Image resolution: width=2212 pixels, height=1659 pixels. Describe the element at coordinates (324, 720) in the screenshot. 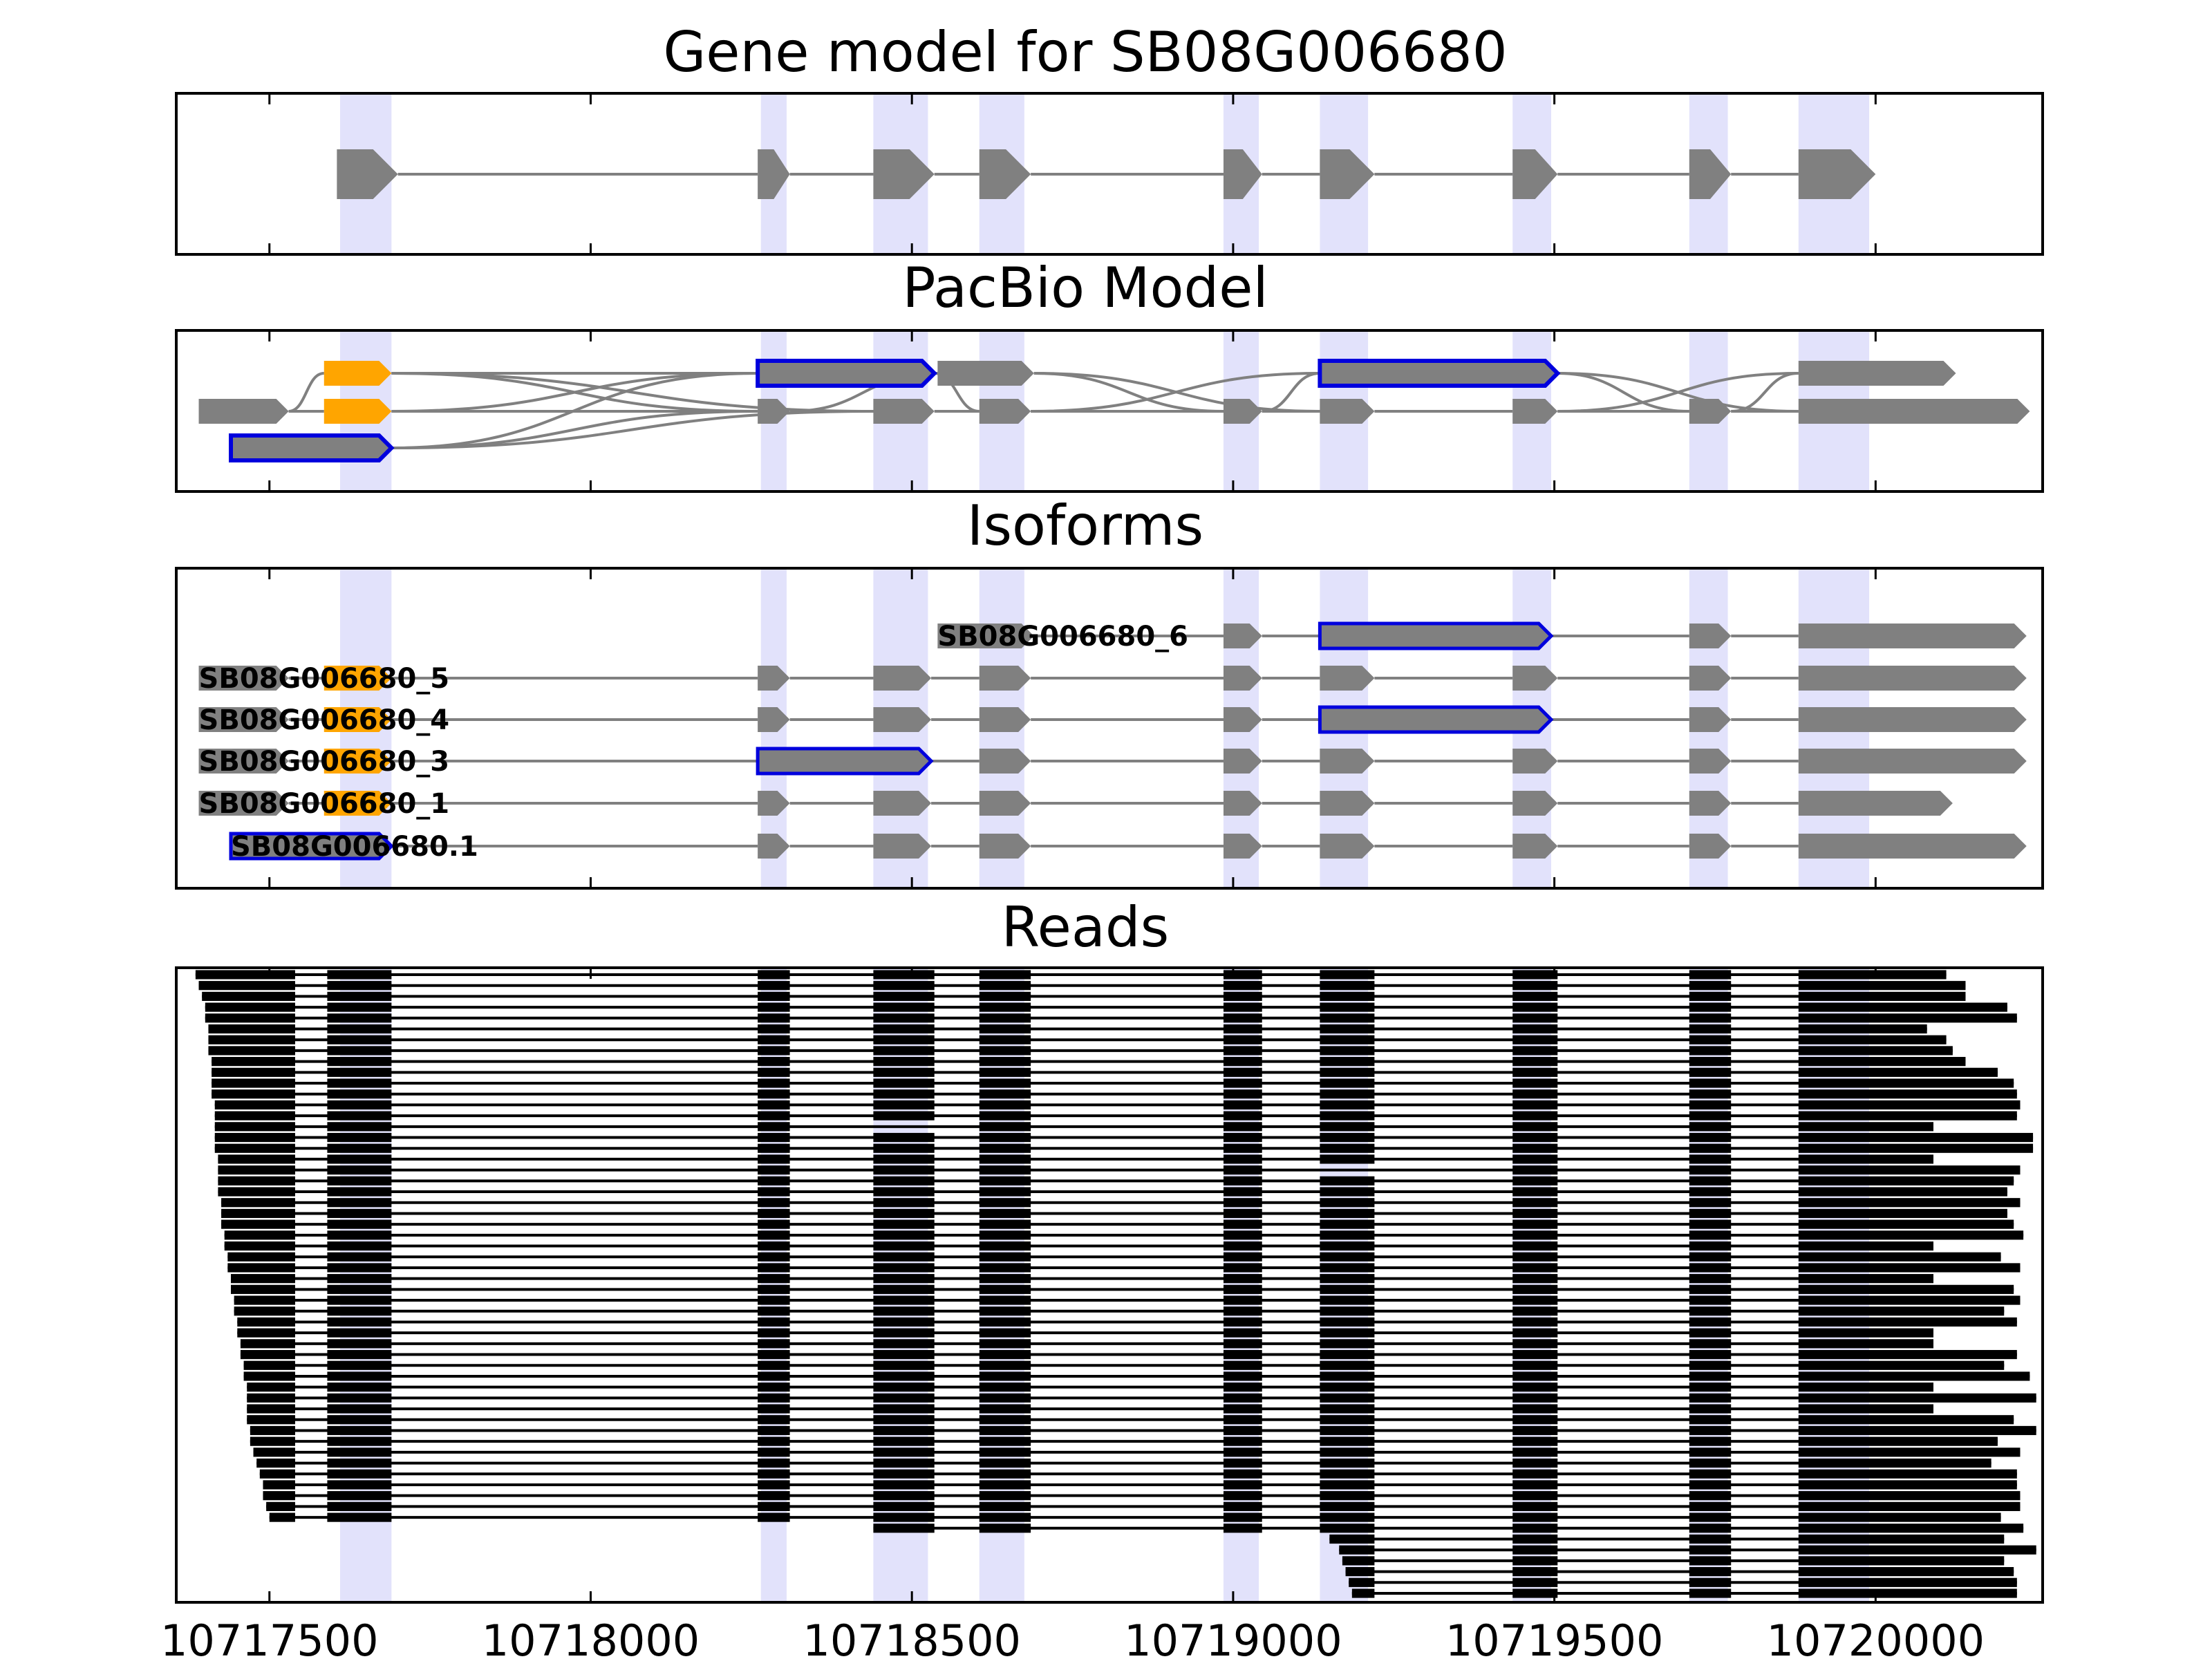

I see `isoform-label: SB08G006680_4` at that location.